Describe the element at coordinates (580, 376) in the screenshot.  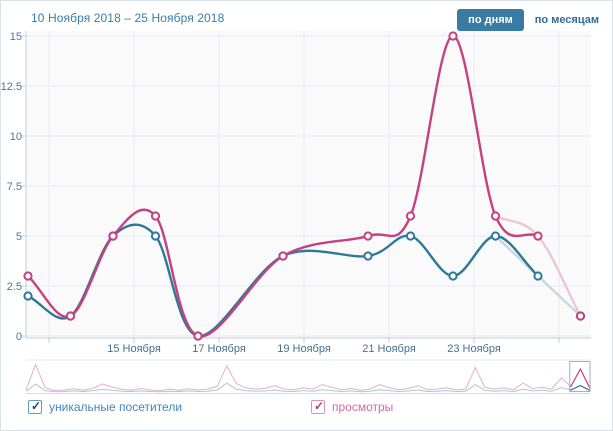
I see `range-selection-box` at that location.